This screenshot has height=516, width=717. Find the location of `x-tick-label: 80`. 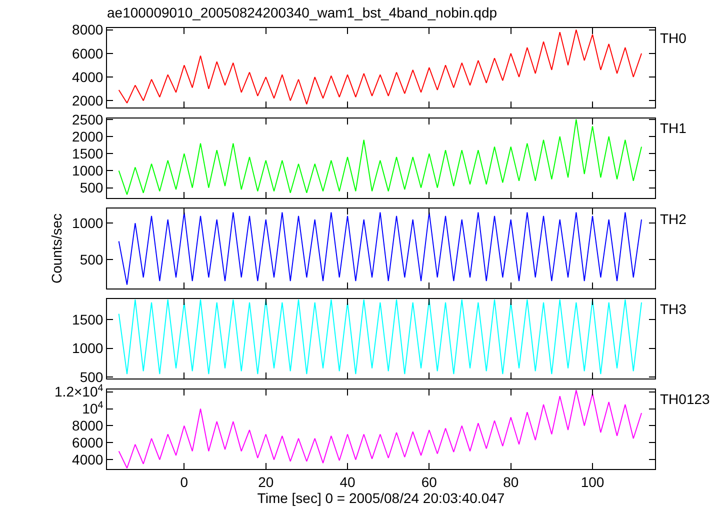

x-tick-label: 80 is located at coordinates (511, 482).